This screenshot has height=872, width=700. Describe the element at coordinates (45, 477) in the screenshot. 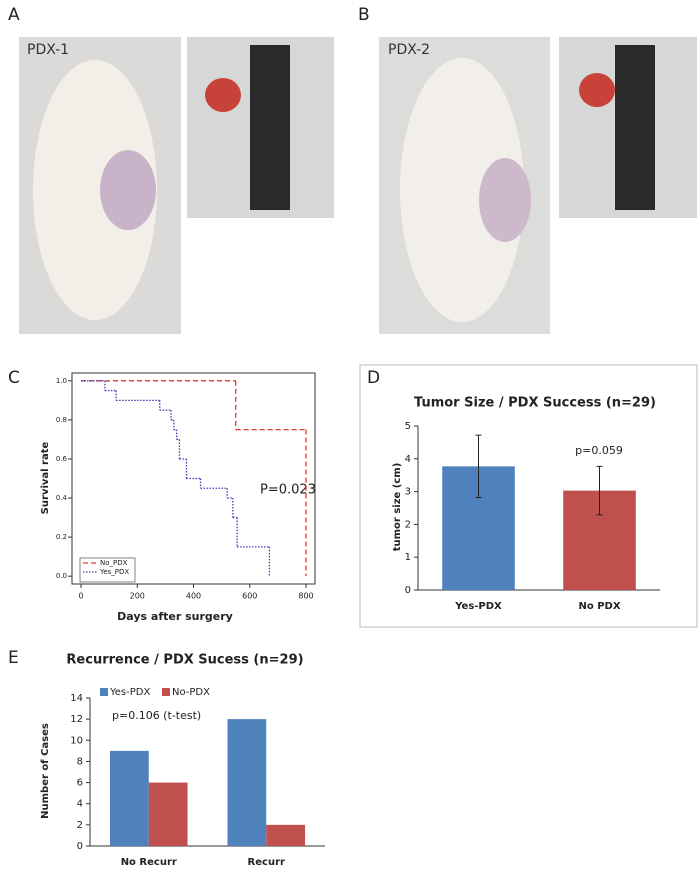

I see `y-axis-title: Survival rate` at that location.